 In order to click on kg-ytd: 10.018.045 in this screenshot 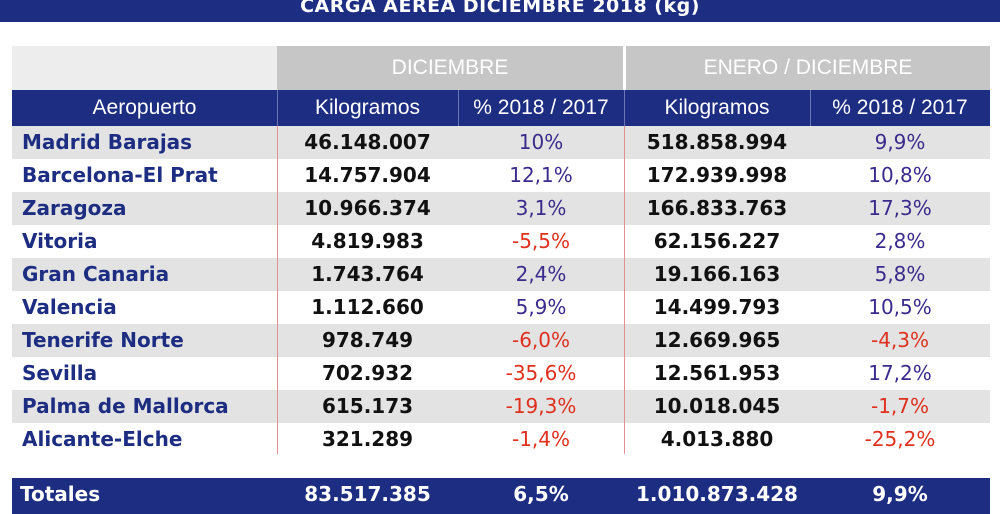, I will do `click(717, 406)`.